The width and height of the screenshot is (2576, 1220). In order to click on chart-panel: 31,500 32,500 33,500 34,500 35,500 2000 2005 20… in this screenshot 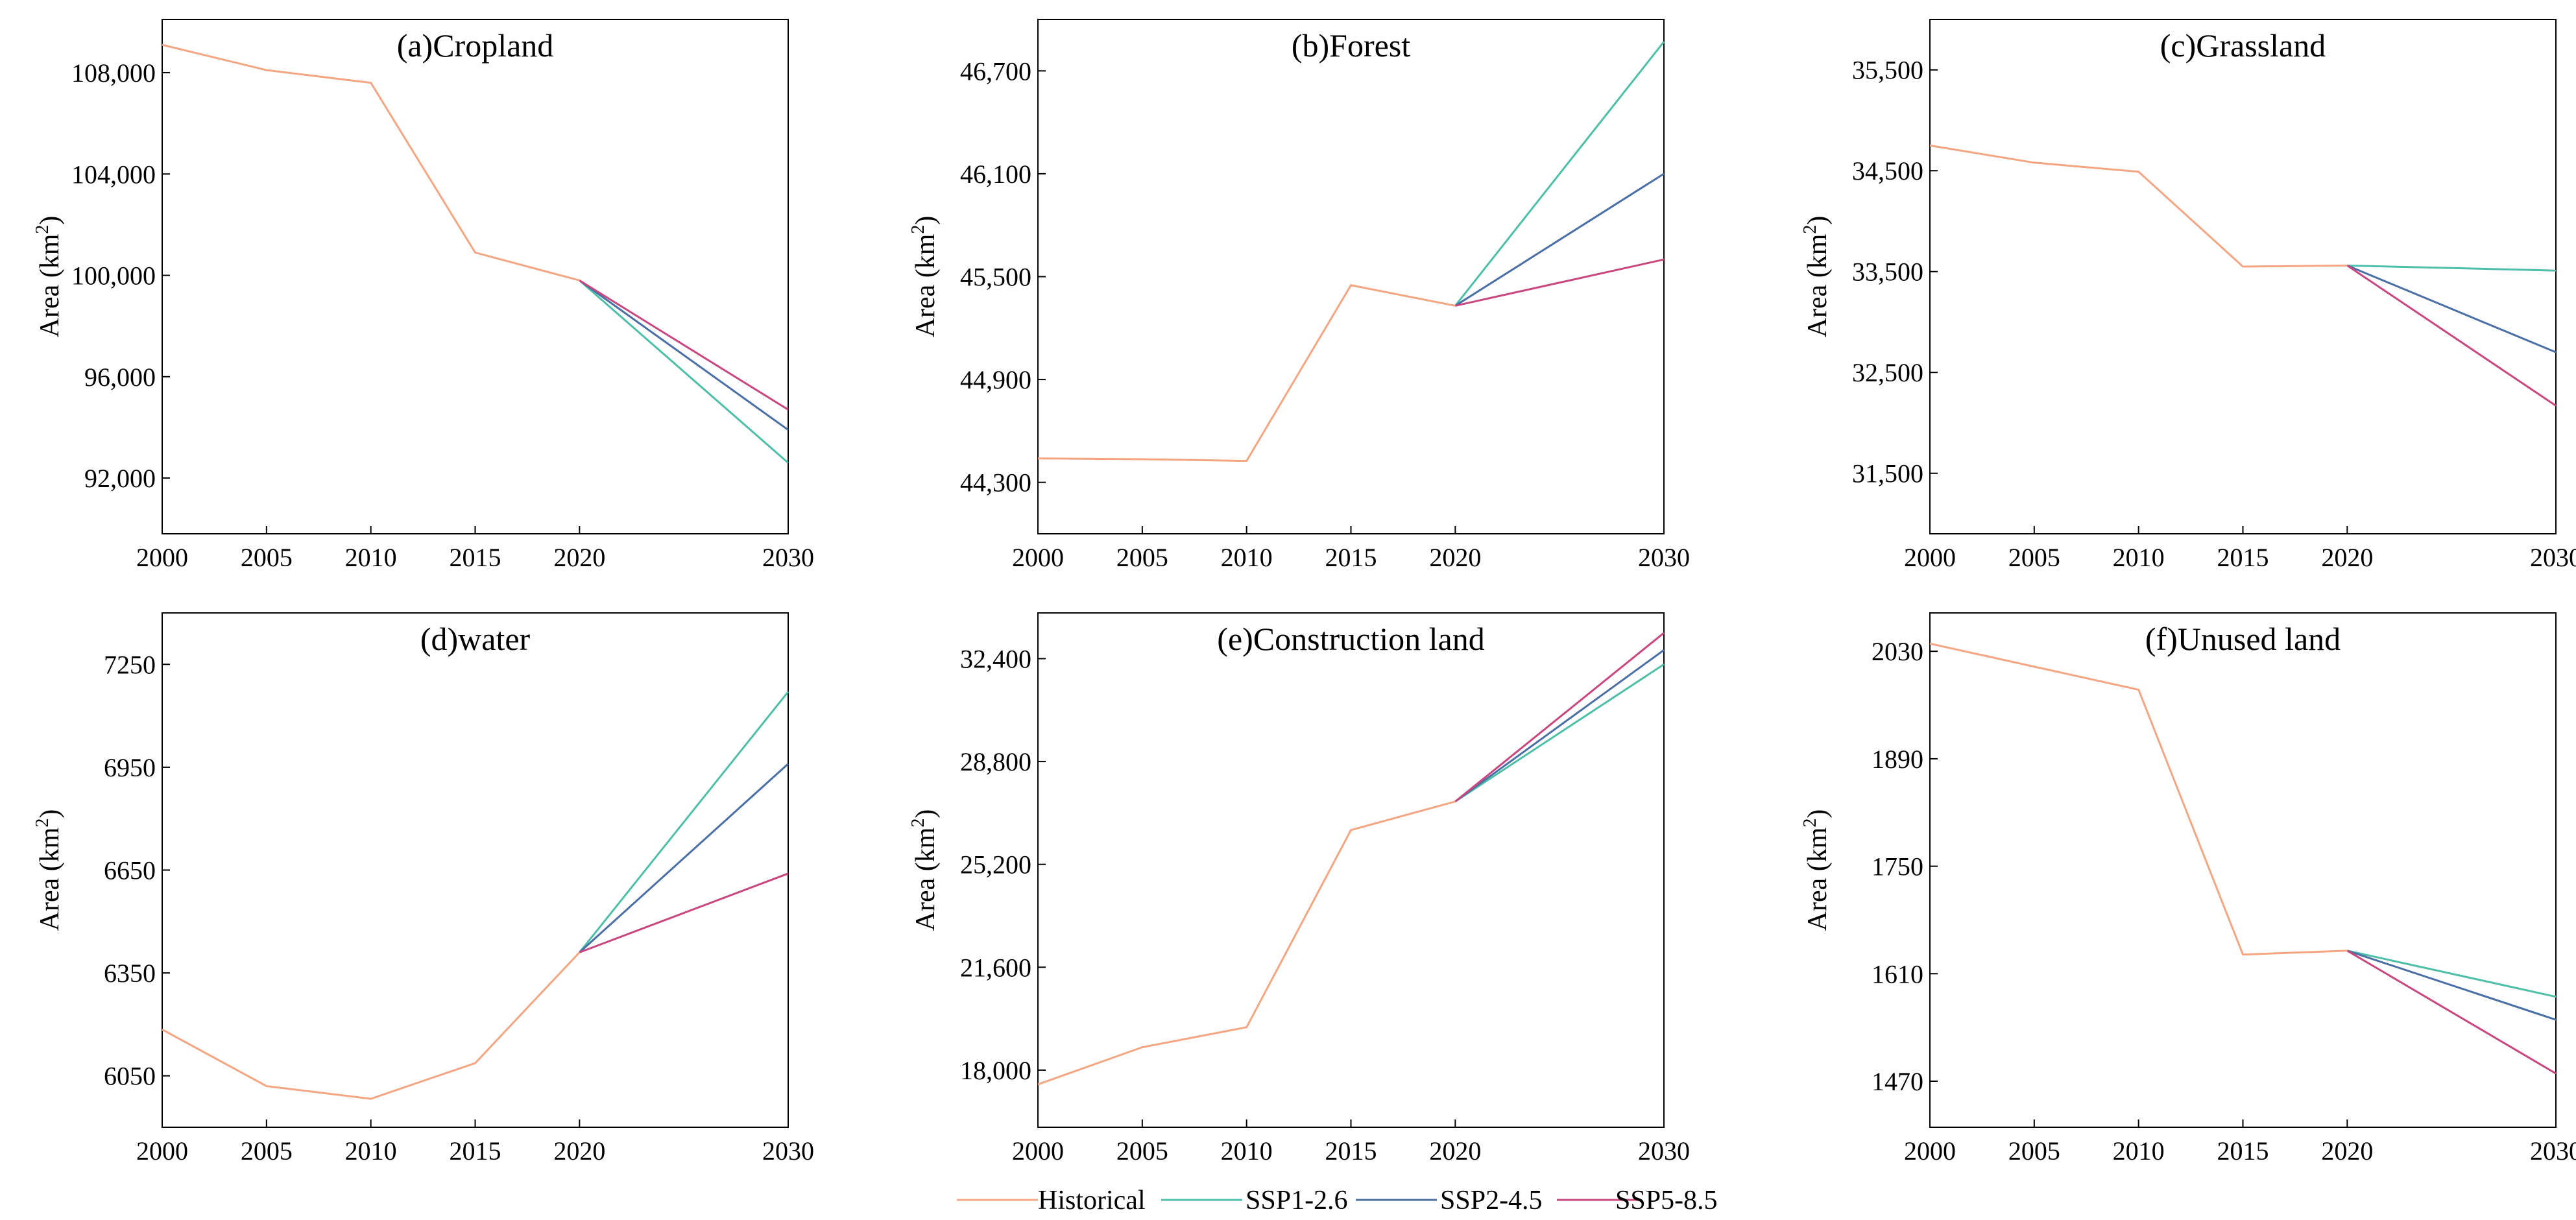, I will do `click(2188, 295)`.